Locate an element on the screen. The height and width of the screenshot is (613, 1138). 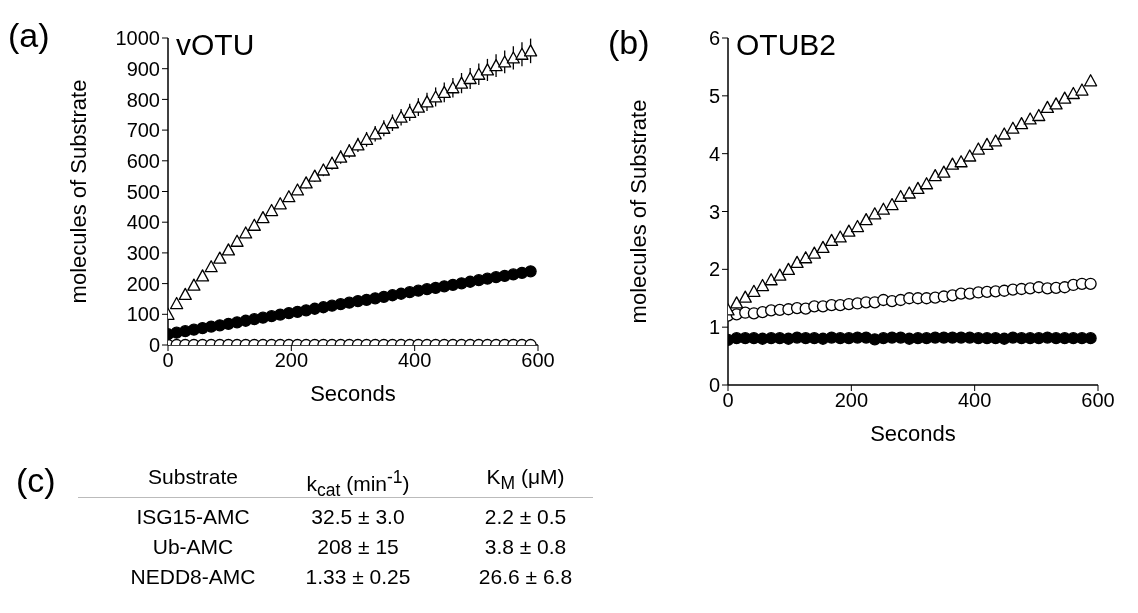
y-tick-label: 200 is located at coordinates (143, 283).